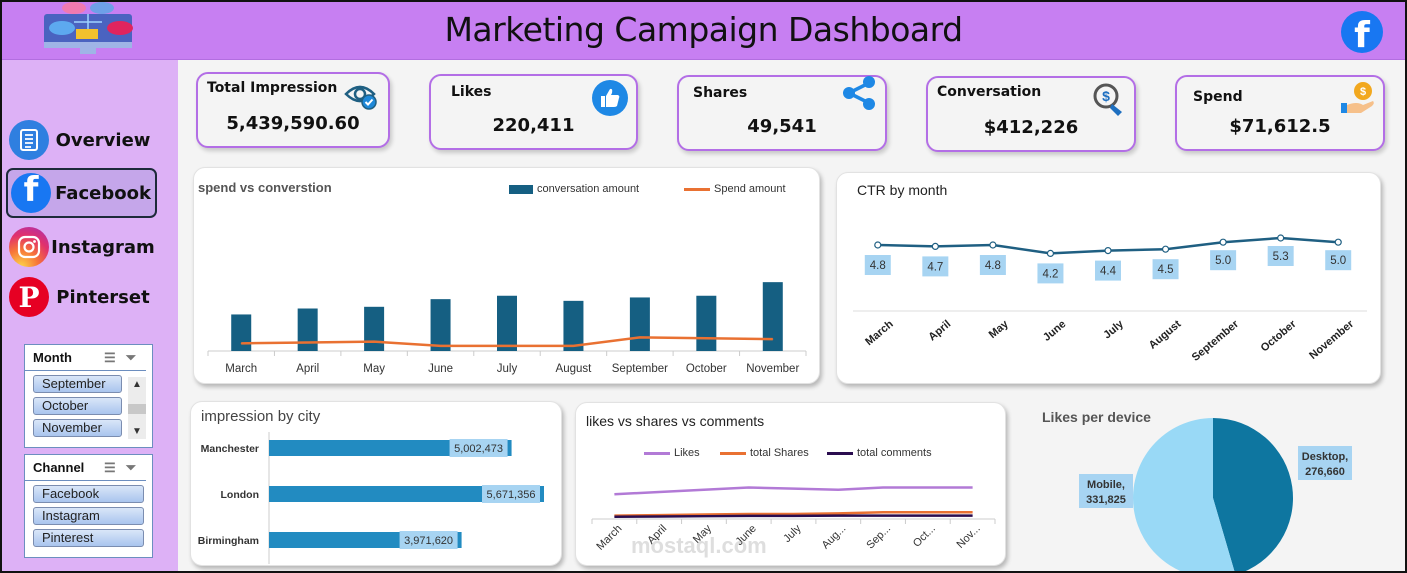 The height and width of the screenshot is (573, 1407). What do you see at coordinates (265, 187) in the screenshot?
I see `chart-title: spend vs converstion` at bounding box center [265, 187].